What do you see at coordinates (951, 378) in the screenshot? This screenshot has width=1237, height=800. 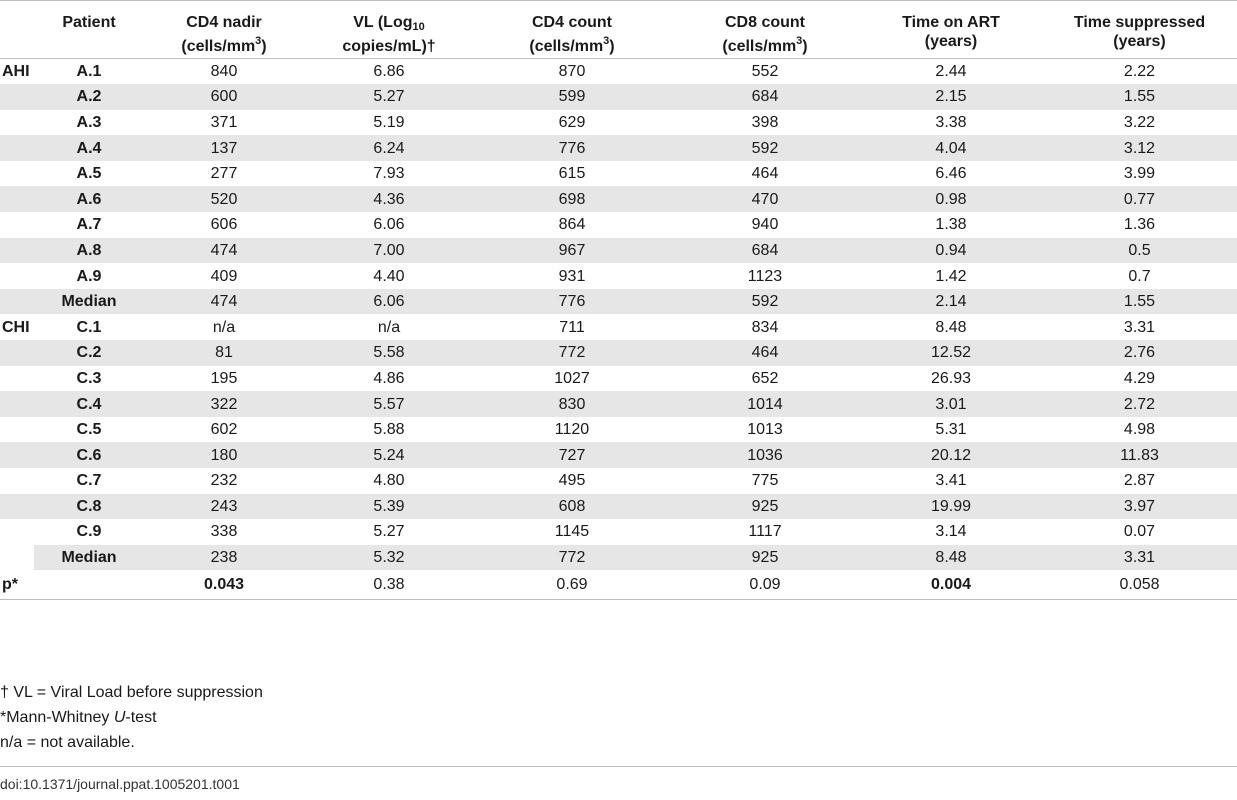 I see `cell-time-on-art: 26.93` at bounding box center [951, 378].